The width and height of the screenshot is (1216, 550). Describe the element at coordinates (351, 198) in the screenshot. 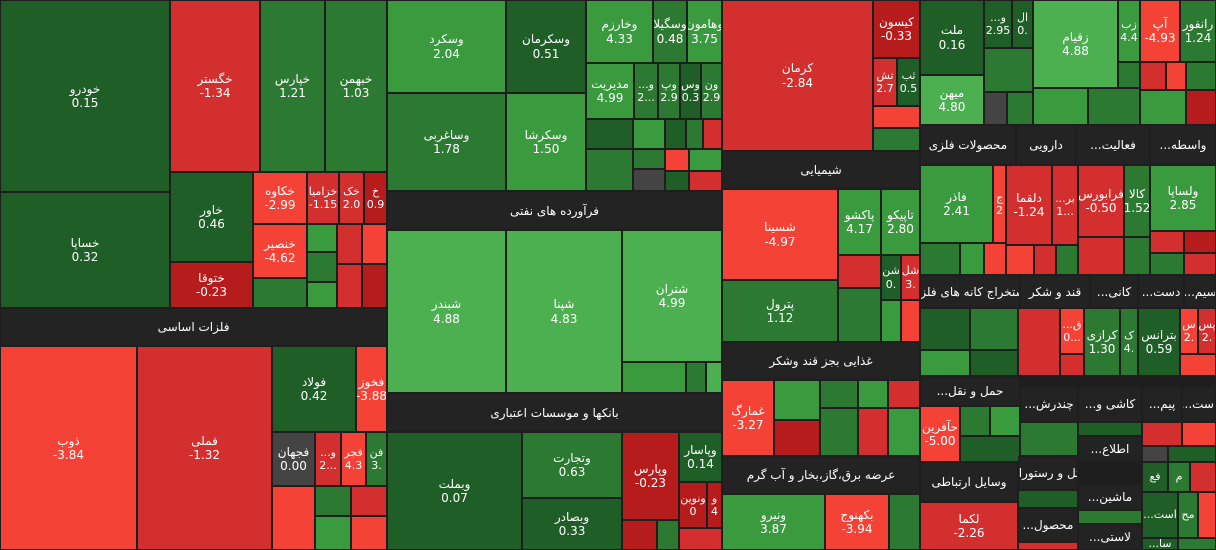

I see `cell-khak: خک 2.0` at that location.